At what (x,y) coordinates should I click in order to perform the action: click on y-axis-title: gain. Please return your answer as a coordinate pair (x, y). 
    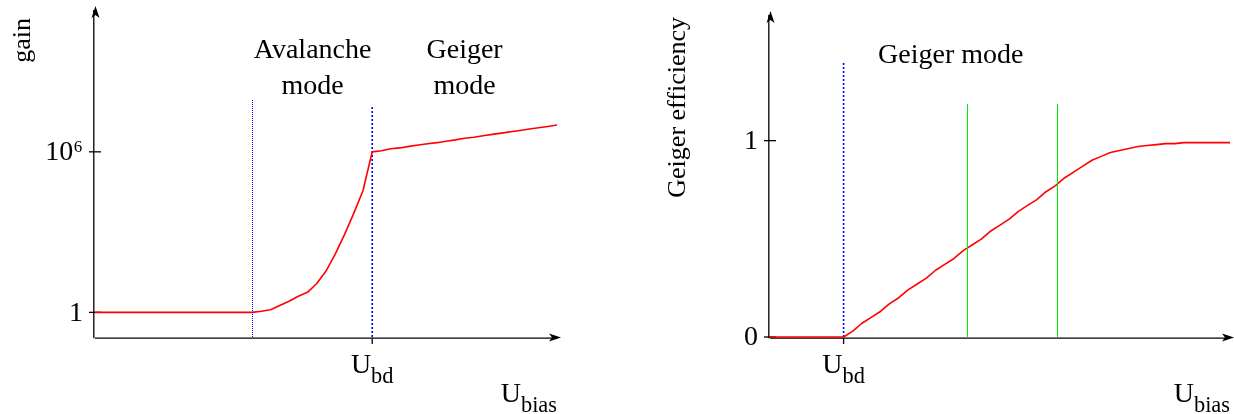
    Looking at the image, I should click on (21, 40).